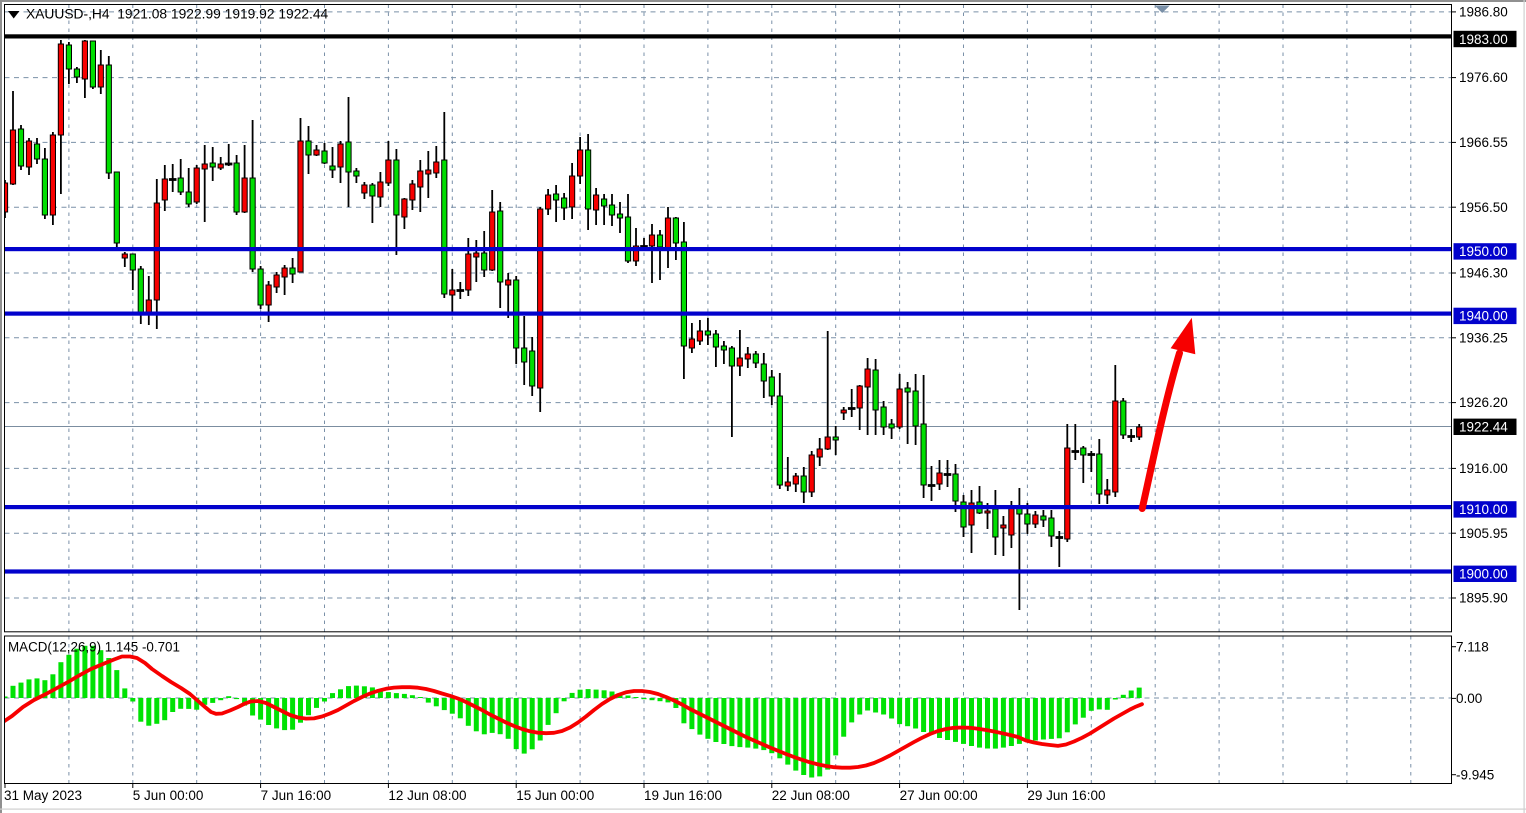 Image resolution: width=1526 pixels, height=813 pixels. I want to click on svg-text: MACD(12,26,9) 1.145 -0.701, so click(94, 647).